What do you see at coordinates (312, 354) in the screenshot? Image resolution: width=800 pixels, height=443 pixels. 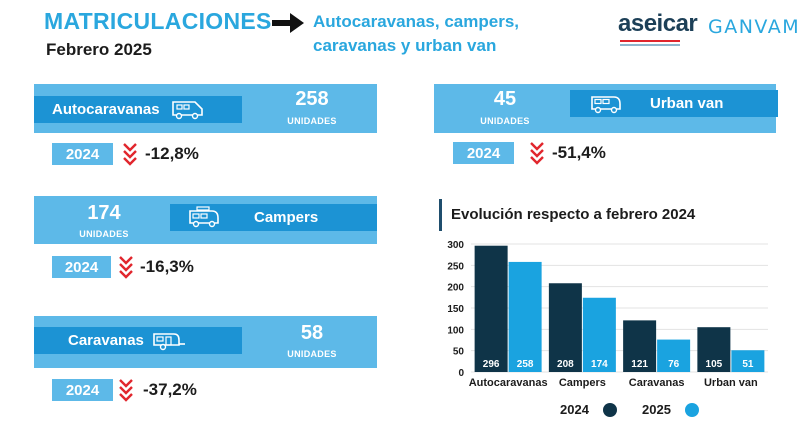 I see `caravanas-unit: UNIDADES` at bounding box center [312, 354].